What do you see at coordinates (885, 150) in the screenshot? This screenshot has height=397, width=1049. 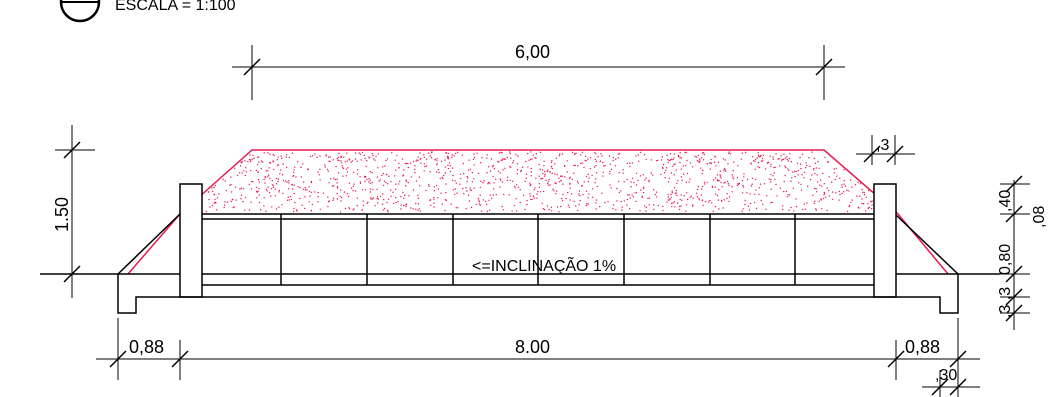 I see `dim-slope-offset` at bounding box center [885, 150].